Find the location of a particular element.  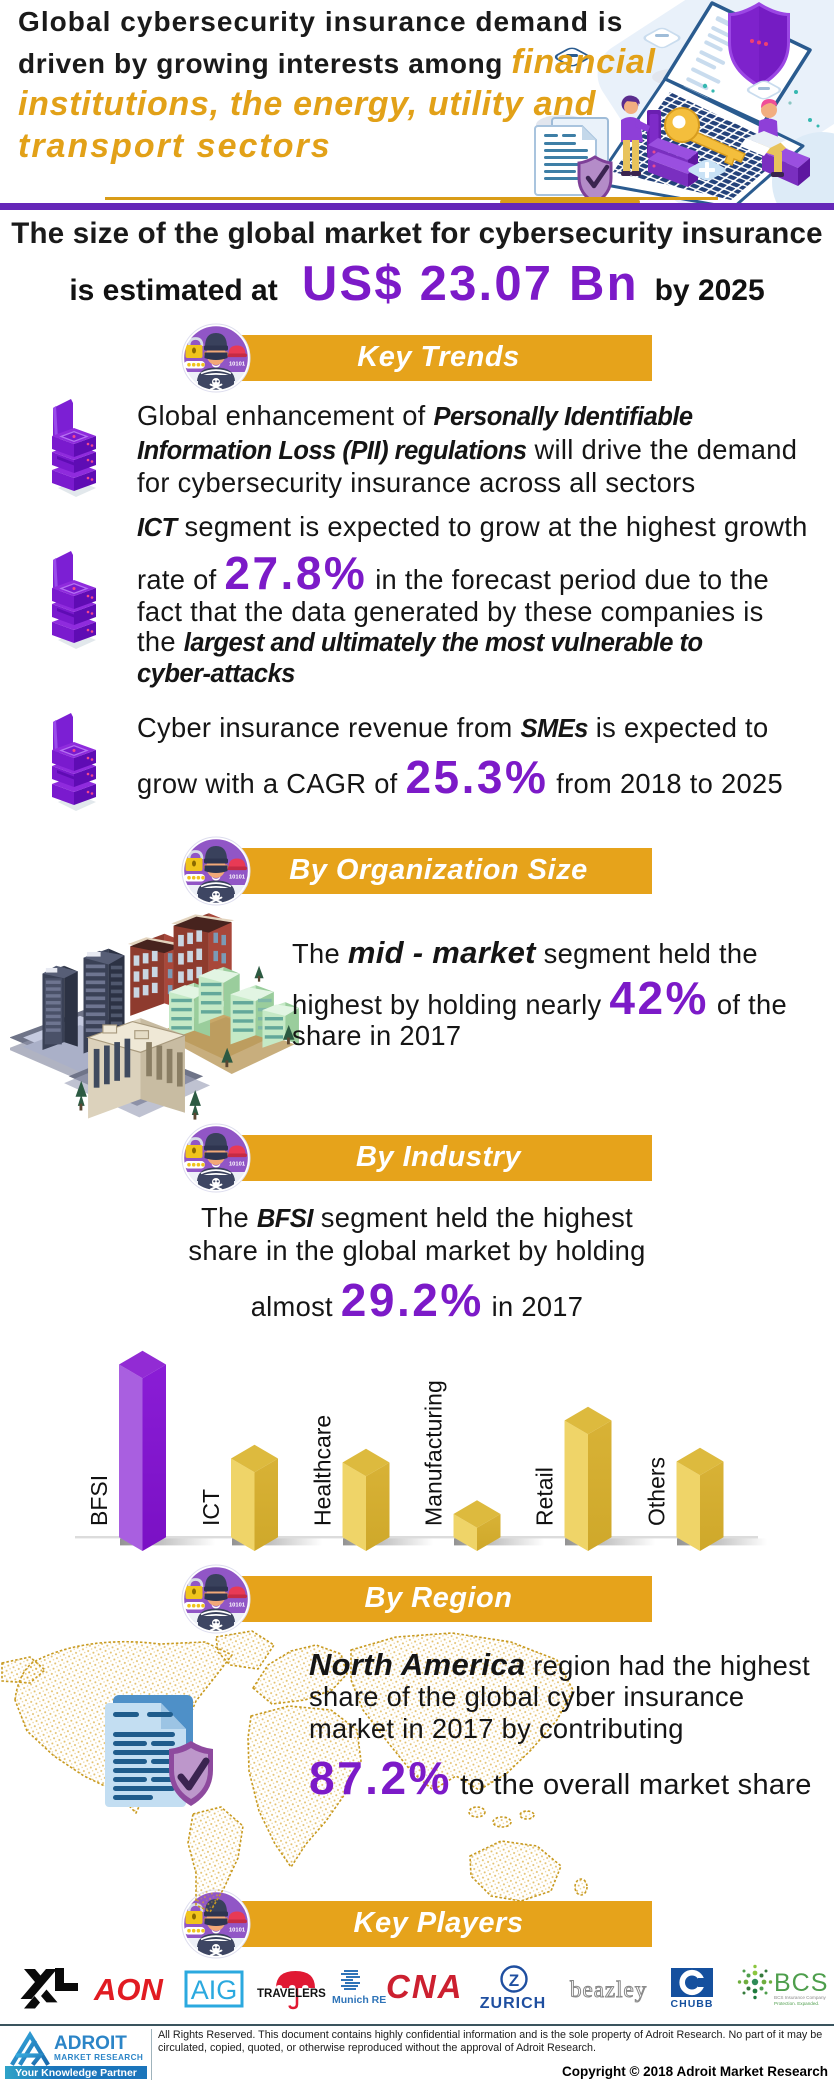

svg-text: beazley is located at coordinates (608, 1989).